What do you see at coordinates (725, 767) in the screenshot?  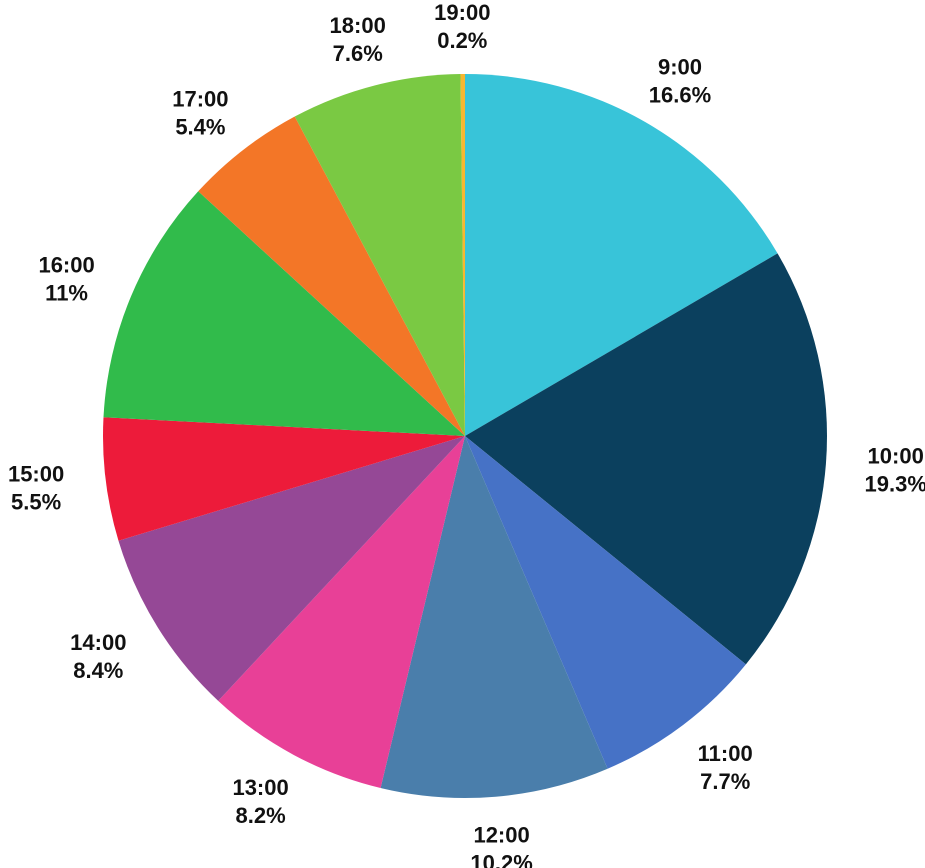 I see `slice-label-11-00: 11:00 7.7%` at bounding box center [725, 767].